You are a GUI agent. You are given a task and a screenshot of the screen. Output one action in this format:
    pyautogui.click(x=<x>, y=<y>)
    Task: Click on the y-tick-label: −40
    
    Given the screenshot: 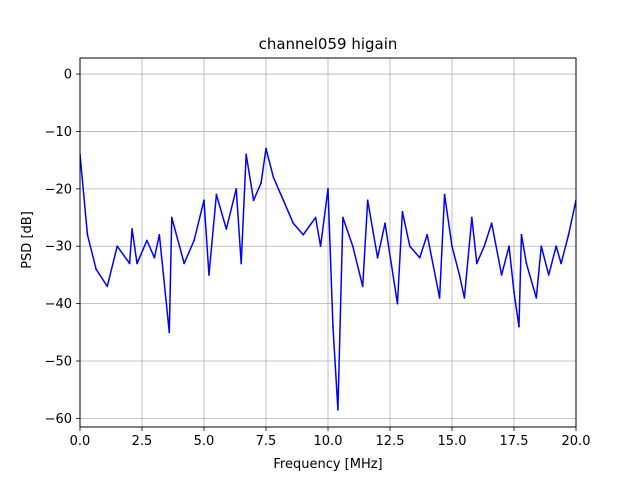 What is the action you would take?
    pyautogui.click(x=58, y=304)
    